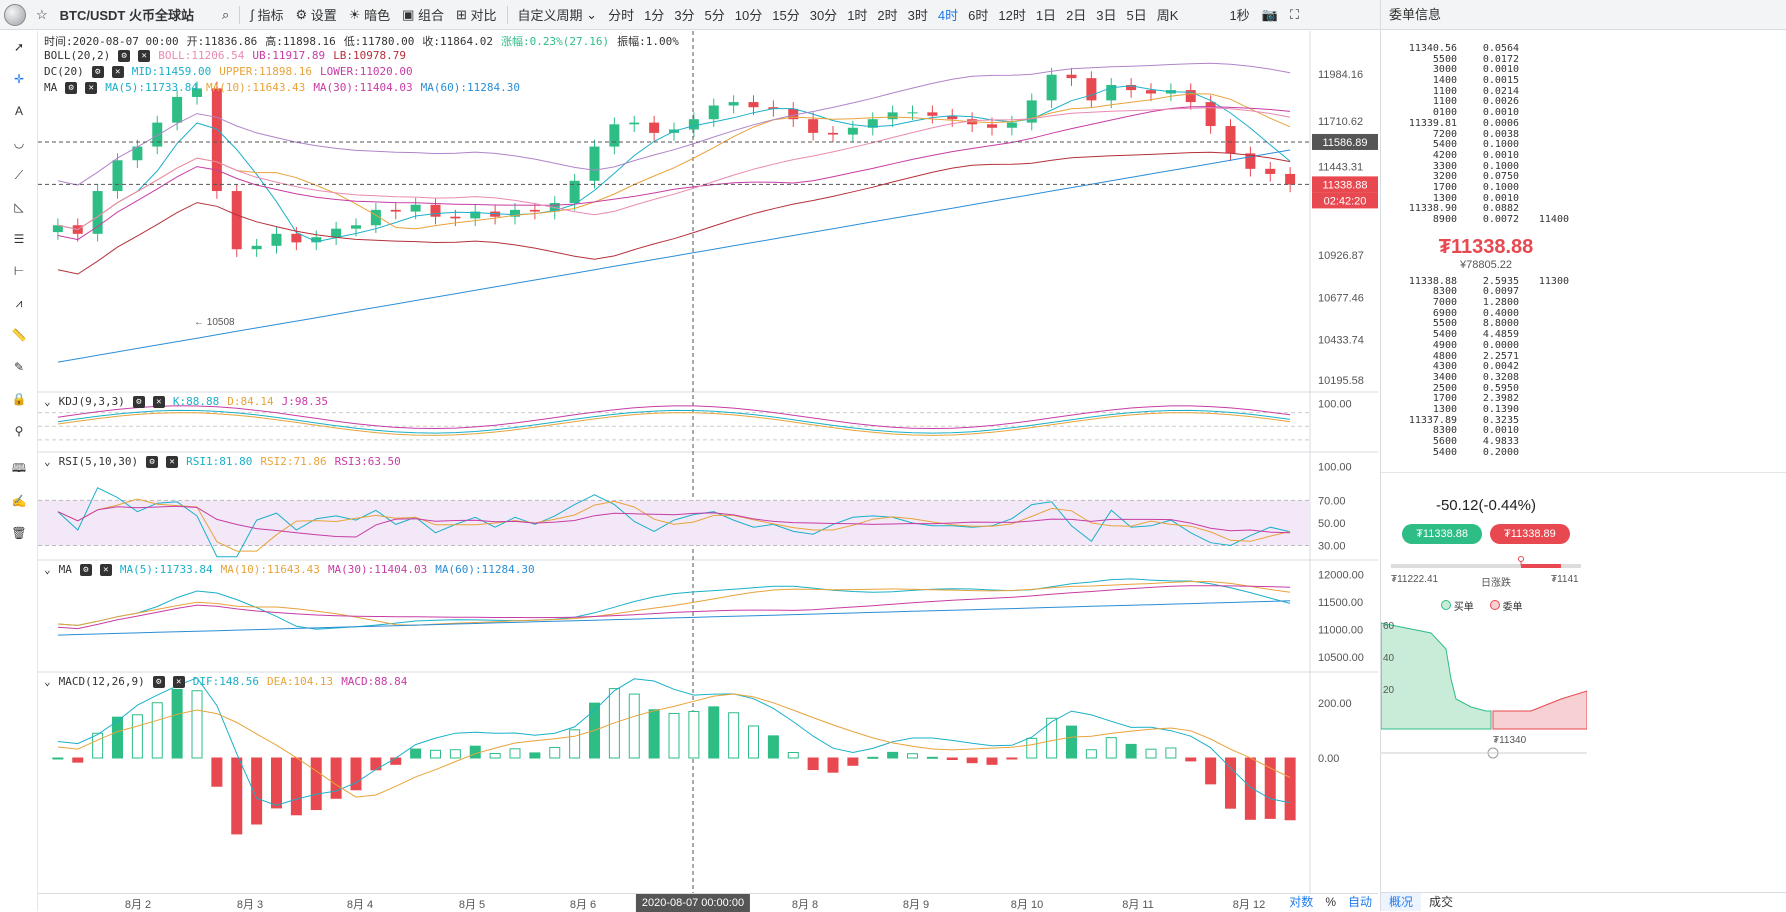  I want to click on period-tab: 3时, so click(917, 15).